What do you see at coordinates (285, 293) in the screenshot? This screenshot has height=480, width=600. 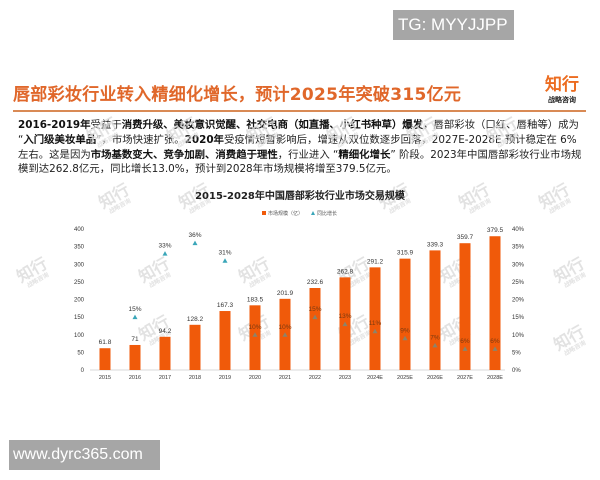 I see `bar-value-label: 201.9` at bounding box center [285, 293].